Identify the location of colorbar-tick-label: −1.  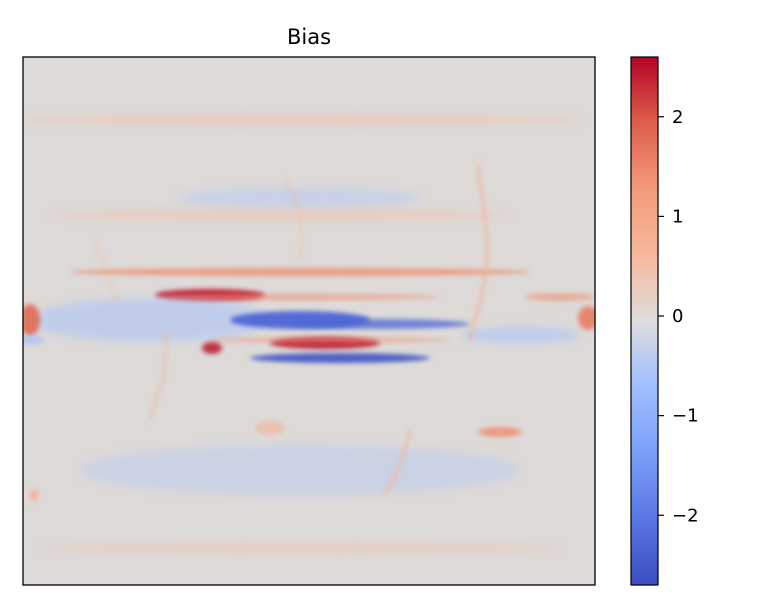
(685, 416).